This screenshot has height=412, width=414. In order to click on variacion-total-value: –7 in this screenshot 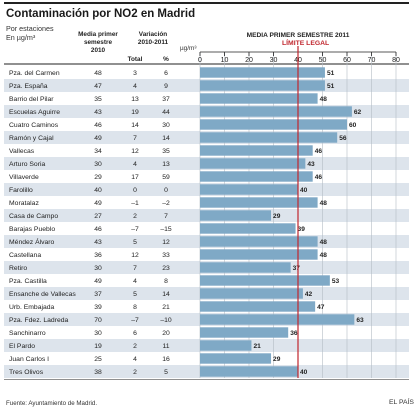, I will do `click(135, 229)`.